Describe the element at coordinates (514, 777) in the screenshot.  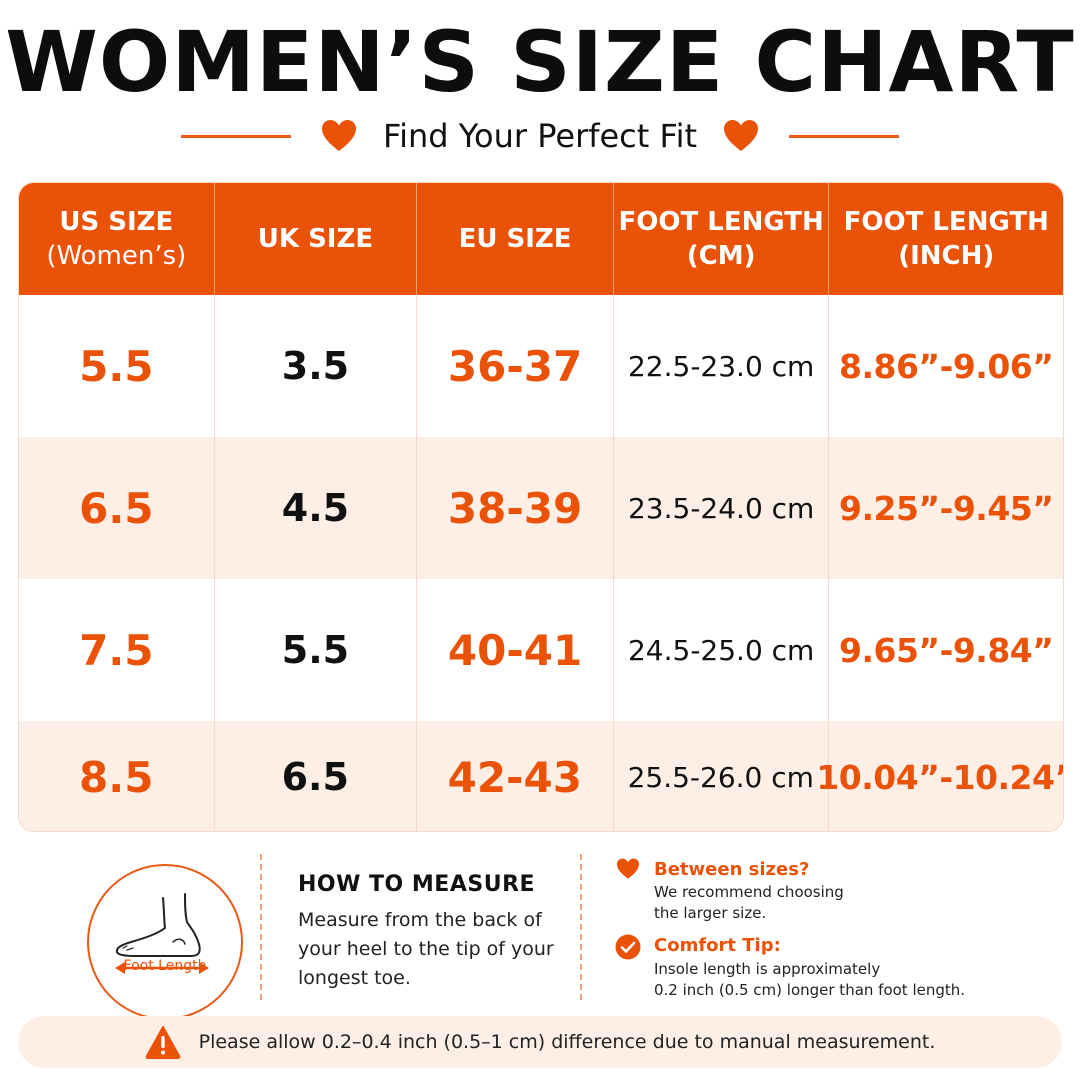
I see `eu-size-cell: 42-43` at that location.